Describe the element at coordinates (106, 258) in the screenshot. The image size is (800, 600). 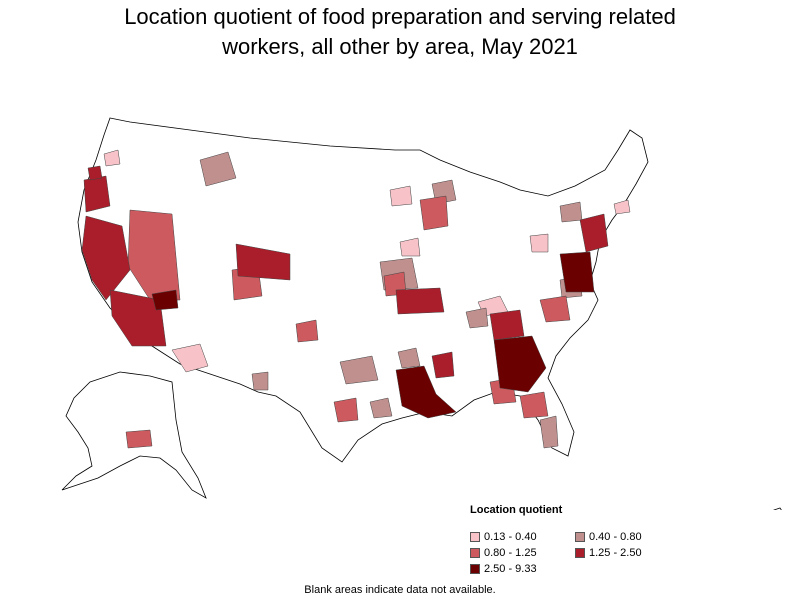
I see `area-california-central` at that location.